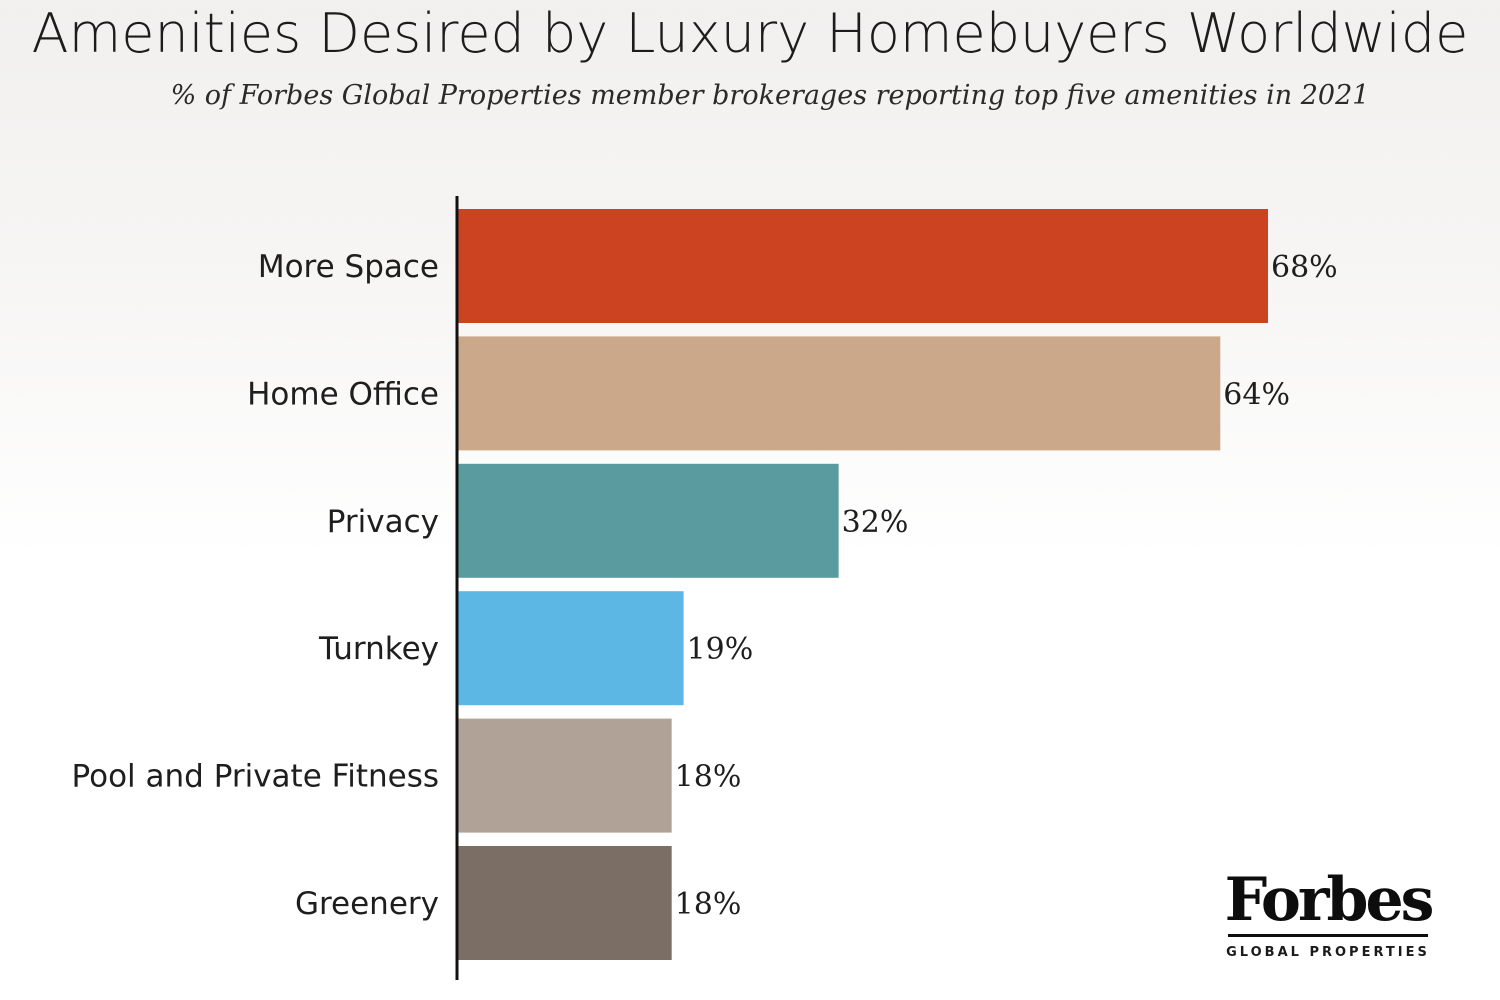  Describe the element at coordinates (570, 648) in the screenshot. I see `bar-turnkey` at that location.